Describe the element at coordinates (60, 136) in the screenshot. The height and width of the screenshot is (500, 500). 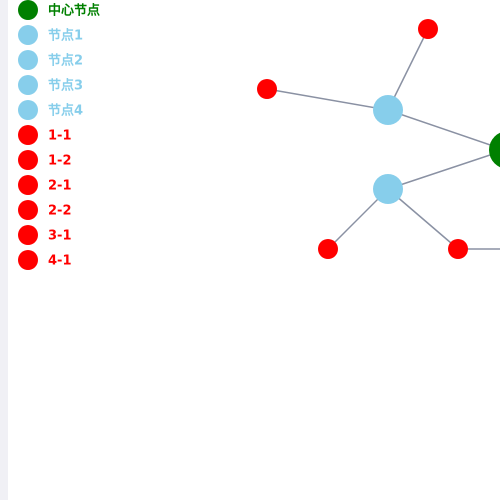
I see `legend-label: 1-1` at that location.